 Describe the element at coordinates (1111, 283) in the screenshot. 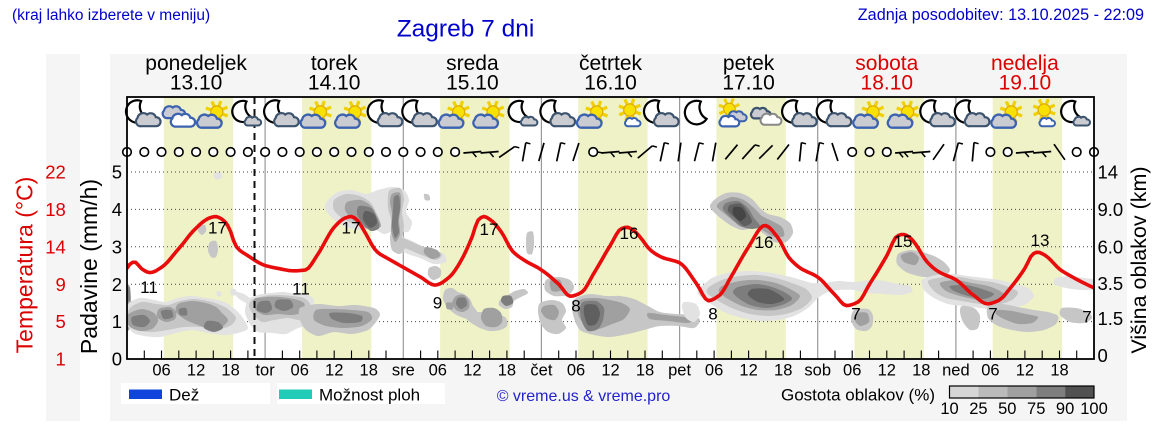

I see `svg-text: 3.5` at that location.